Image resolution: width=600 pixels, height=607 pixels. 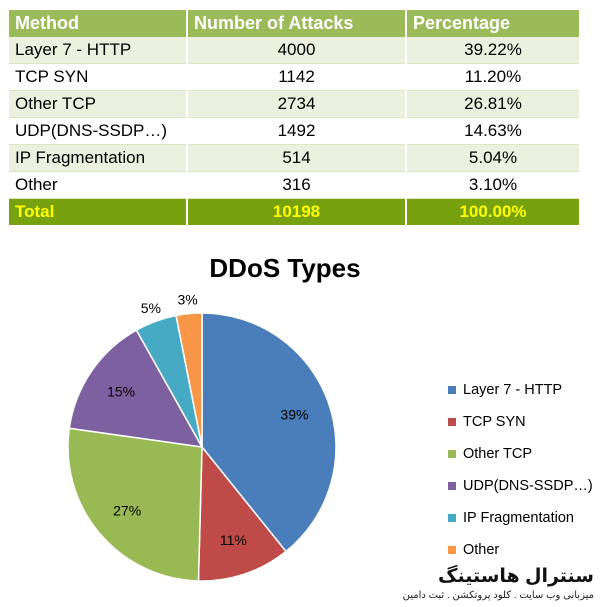 What do you see at coordinates (492, 23) in the screenshot?
I see `header-percentage: Percentage` at bounding box center [492, 23].